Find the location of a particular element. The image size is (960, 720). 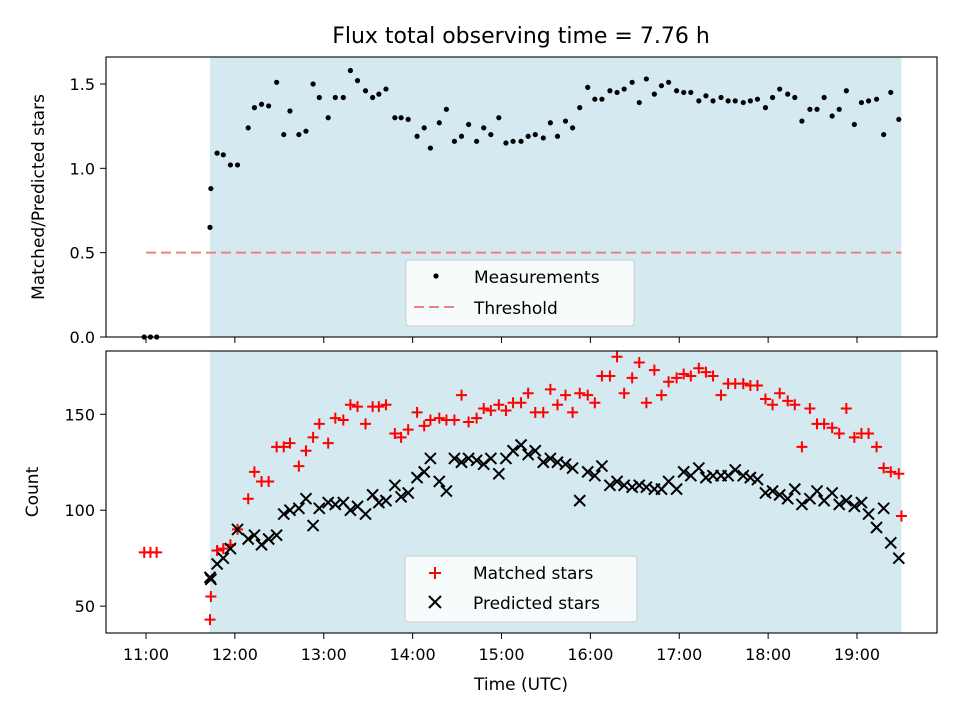

bottom-x-tick-label: 19:00 is located at coordinates (857, 654).